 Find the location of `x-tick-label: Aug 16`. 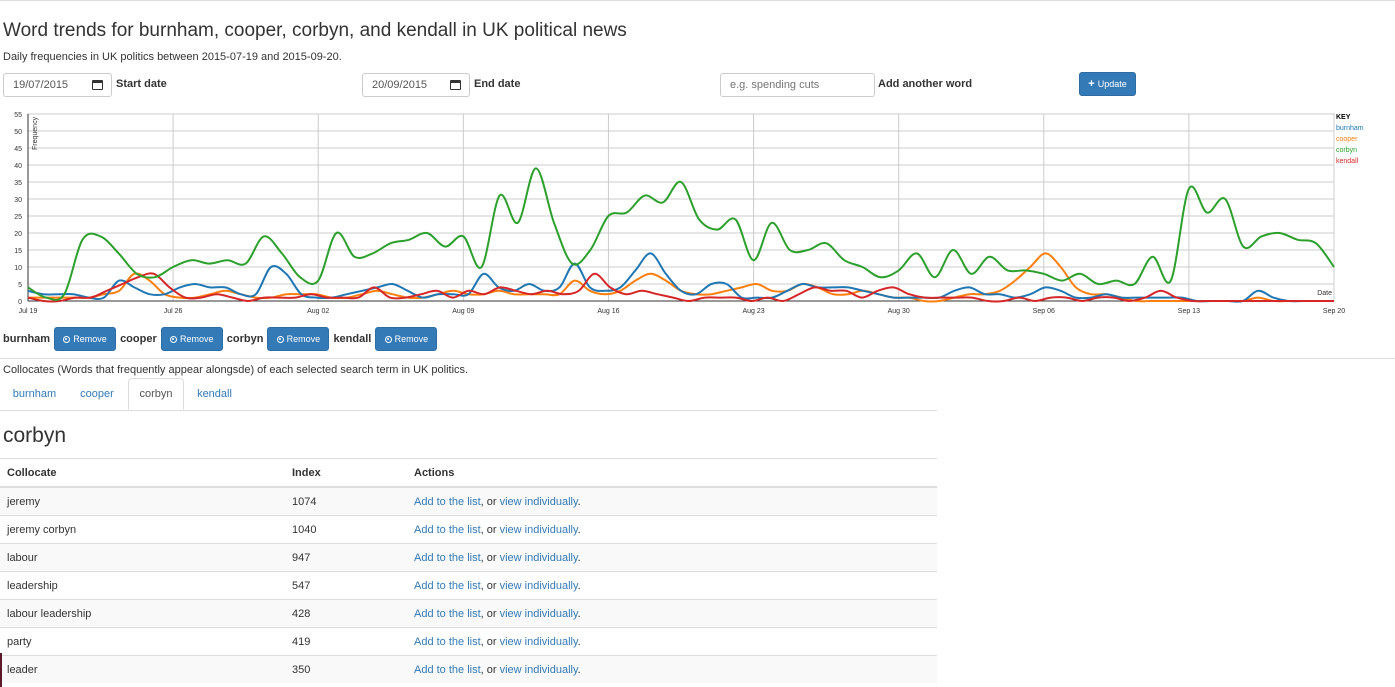

x-tick-label: Aug 16 is located at coordinates (608, 311).